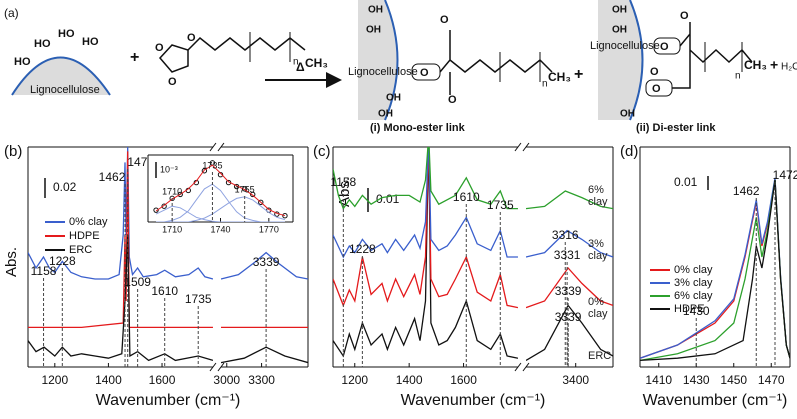  What do you see at coordinates (785, 175) in the screenshot?
I see `peak-label: 1472` at bounding box center [785, 175].